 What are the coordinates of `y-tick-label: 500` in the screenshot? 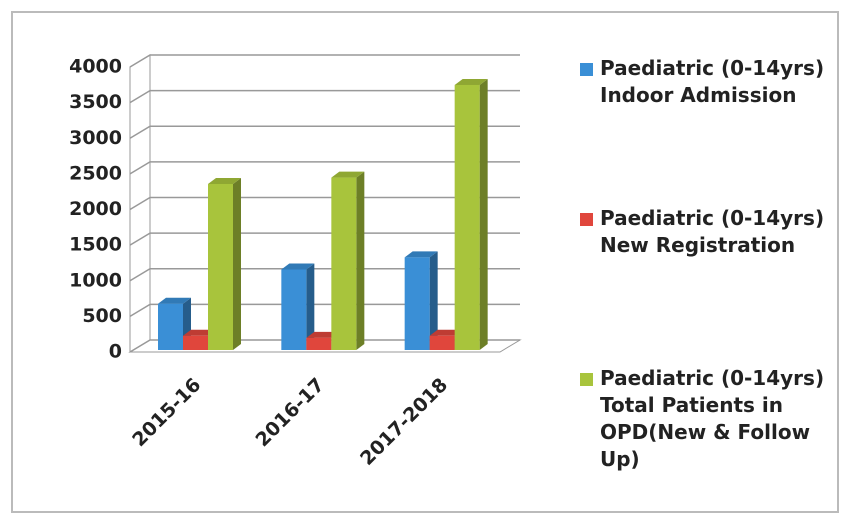 It's located at (102, 316).